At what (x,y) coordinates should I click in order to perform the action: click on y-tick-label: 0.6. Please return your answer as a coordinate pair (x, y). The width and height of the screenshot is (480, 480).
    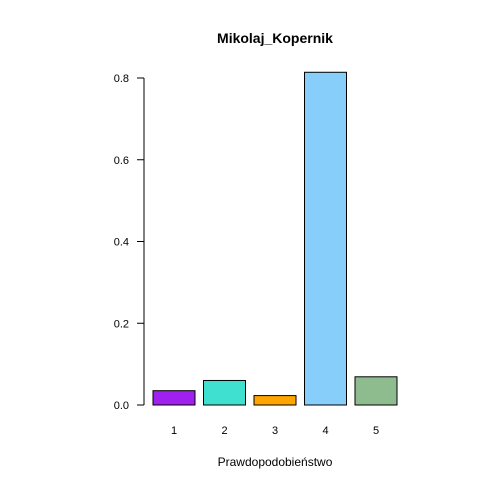
    Looking at the image, I should click on (121, 161).